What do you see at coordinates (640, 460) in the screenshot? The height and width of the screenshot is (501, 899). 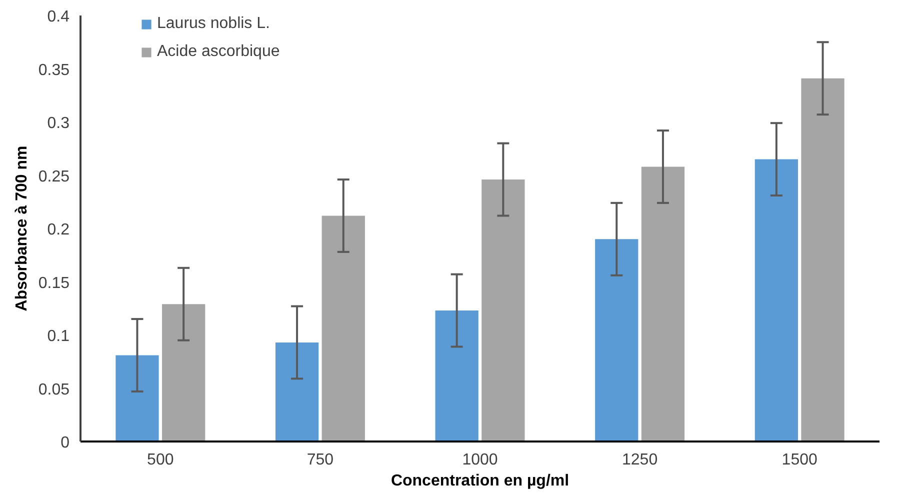 I see `x-tick-label: 1250` at bounding box center [640, 460].